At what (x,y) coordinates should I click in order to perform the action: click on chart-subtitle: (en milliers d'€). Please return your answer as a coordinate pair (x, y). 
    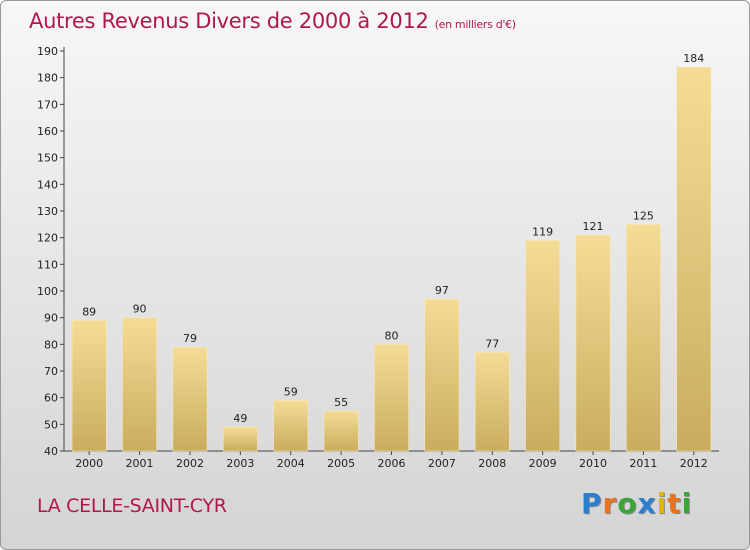
    Looking at the image, I should click on (475, 24).